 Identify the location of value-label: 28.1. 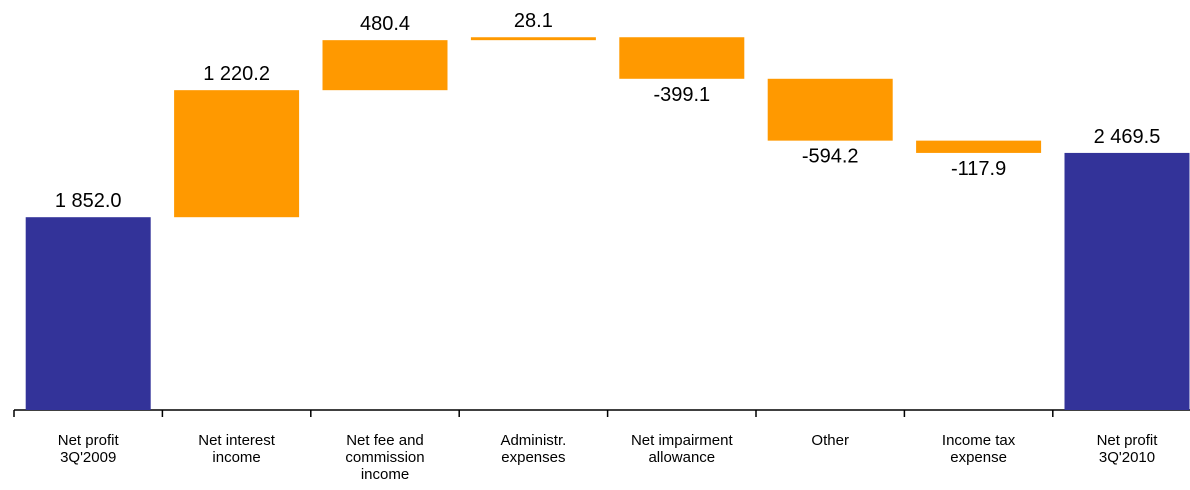
(533, 21).